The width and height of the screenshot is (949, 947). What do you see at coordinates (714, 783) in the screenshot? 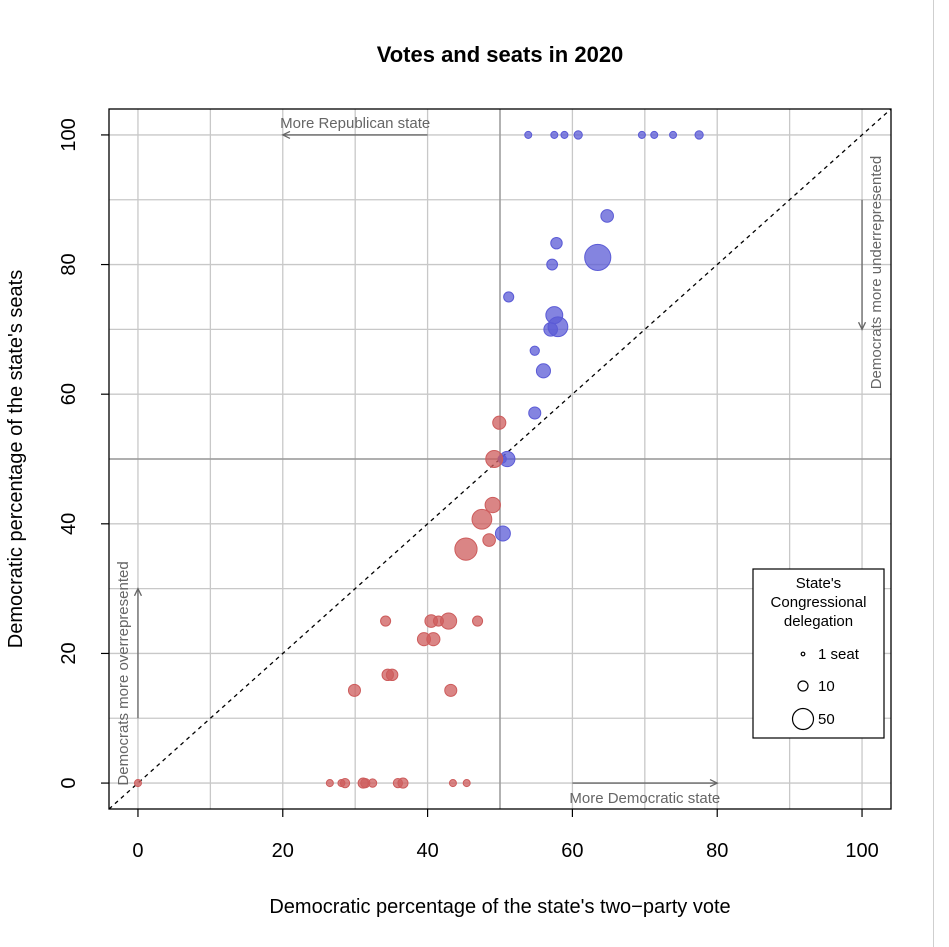
I see `democratic-annotation-arrow-head` at bounding box center [714, 783].